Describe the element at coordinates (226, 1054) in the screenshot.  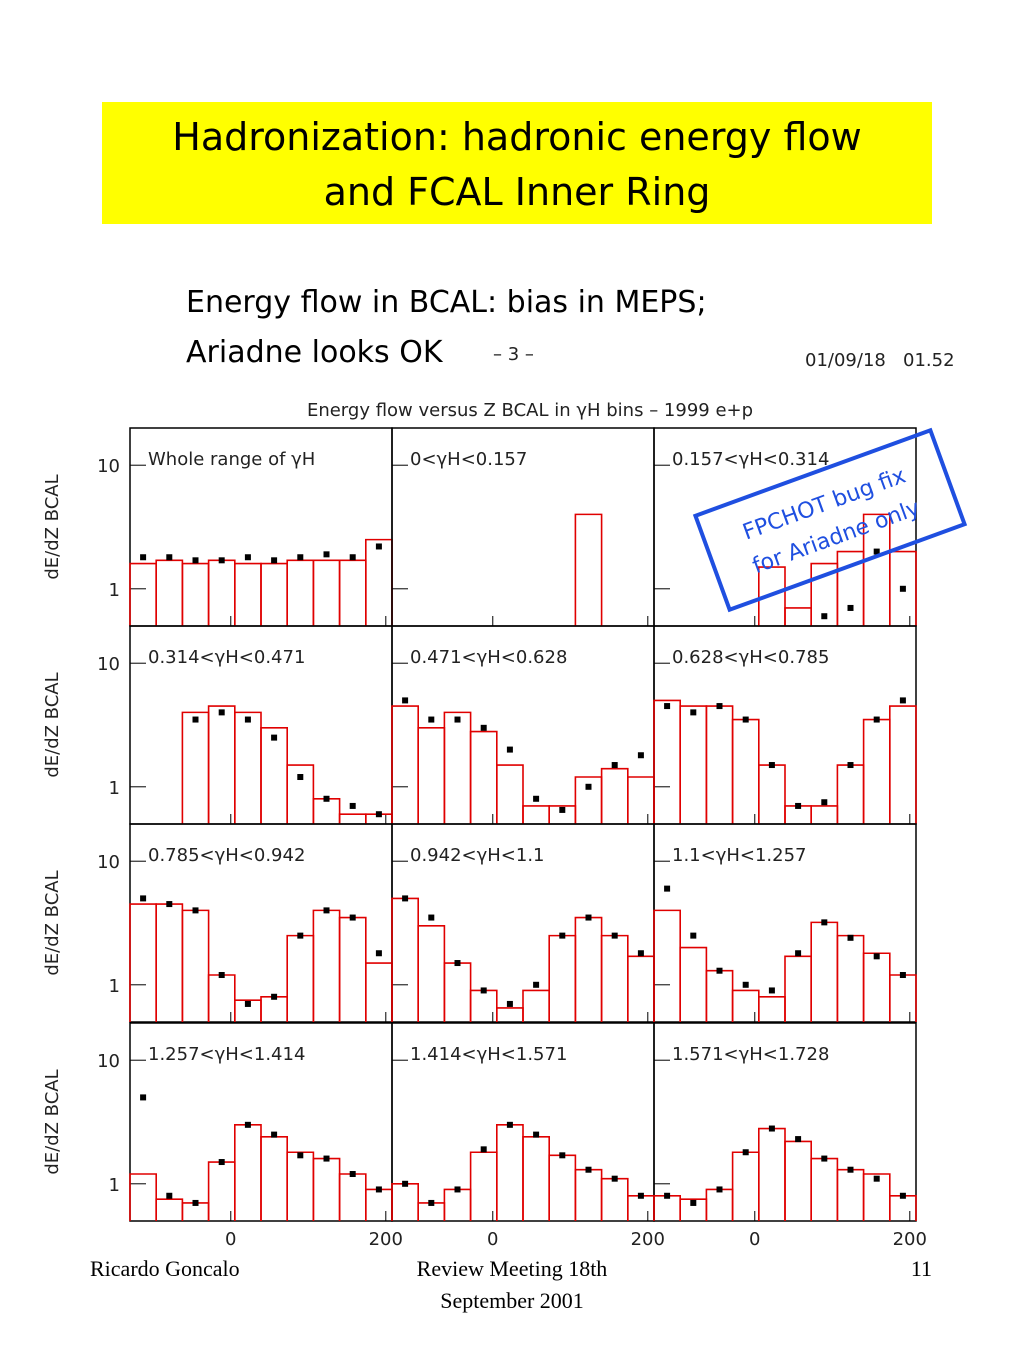
I see `panel-label: 1.257<γH<1.414` at that location.